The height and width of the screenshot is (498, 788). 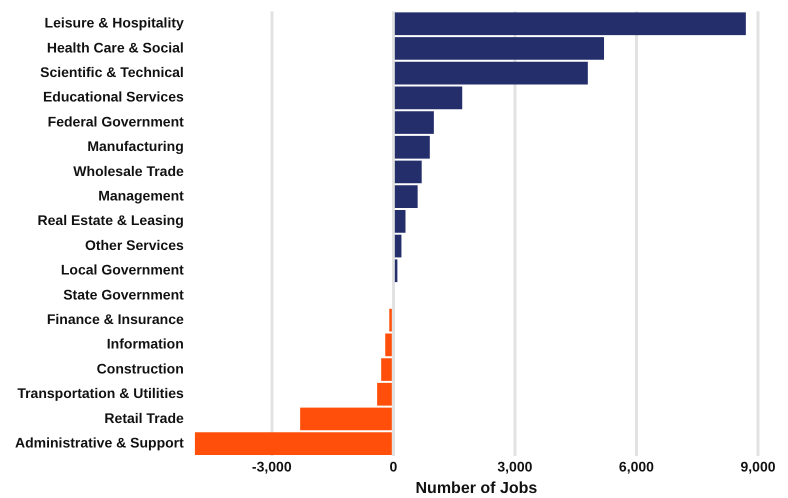 I want to click on y-tick-label: Local Government, so click(x=122, y=270).